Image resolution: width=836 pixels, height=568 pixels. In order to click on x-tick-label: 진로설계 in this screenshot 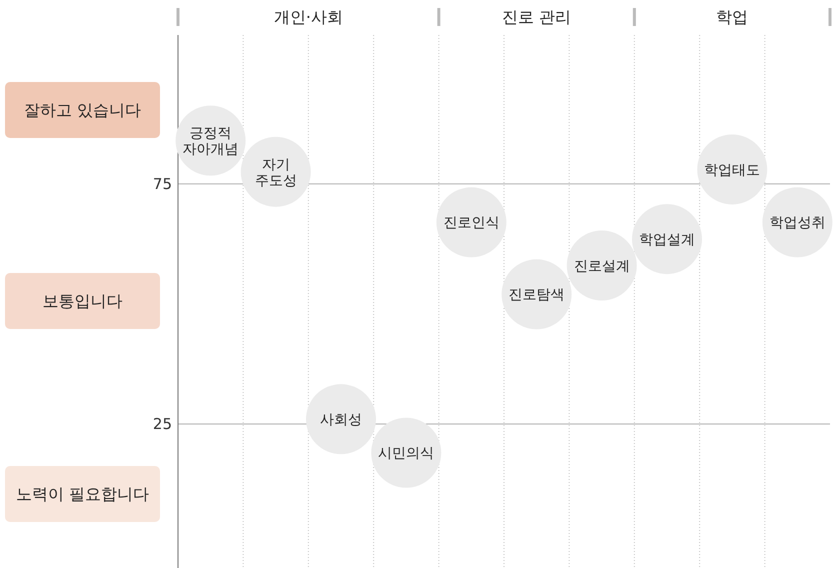, I will do `click(602, 266)`.